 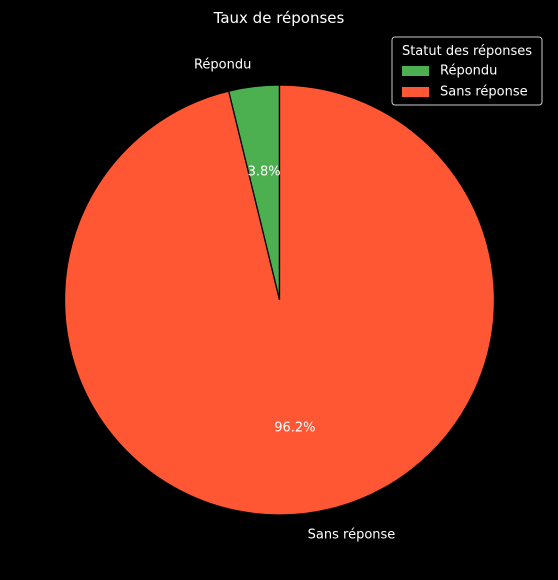 I want to click on pie-slice-label-repondu: Répondu, so click(x=222, y=65).